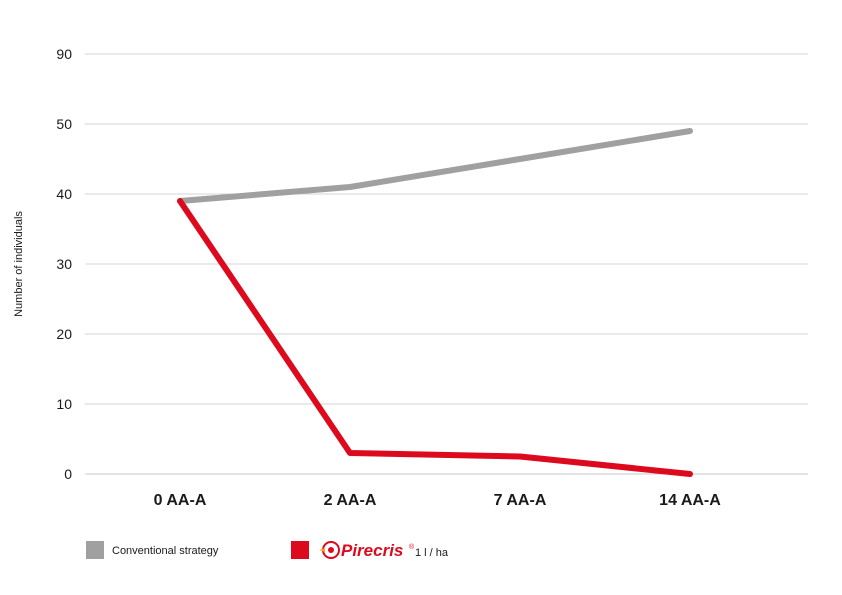  What do you see at coordinates (300, 550) in the screenshot?
I see `legend-swatch-pirecris` at bounding box center [300, 550].